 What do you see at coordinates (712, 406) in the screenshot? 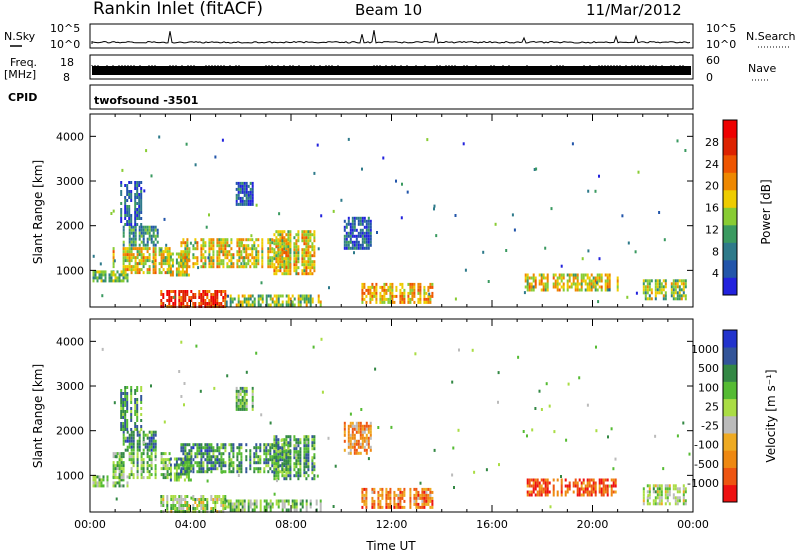
I see `colorbar-tick-label: 25` at bounding box center [712, 406].